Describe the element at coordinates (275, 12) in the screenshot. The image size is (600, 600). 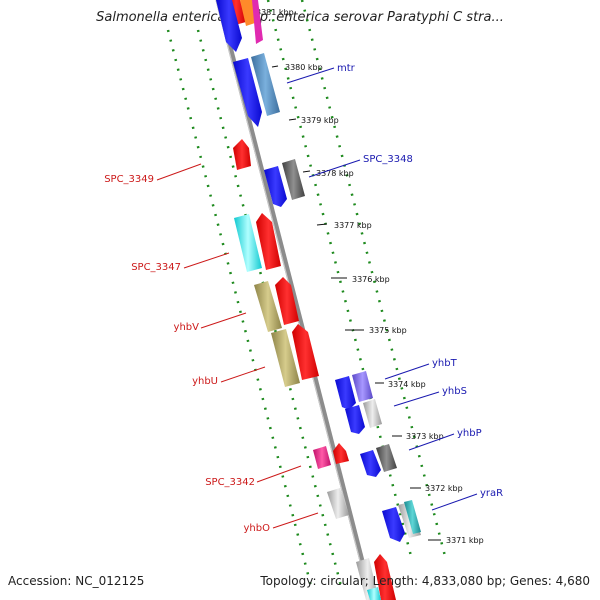
I see `kbp-label: 3381 kbp` at that location.